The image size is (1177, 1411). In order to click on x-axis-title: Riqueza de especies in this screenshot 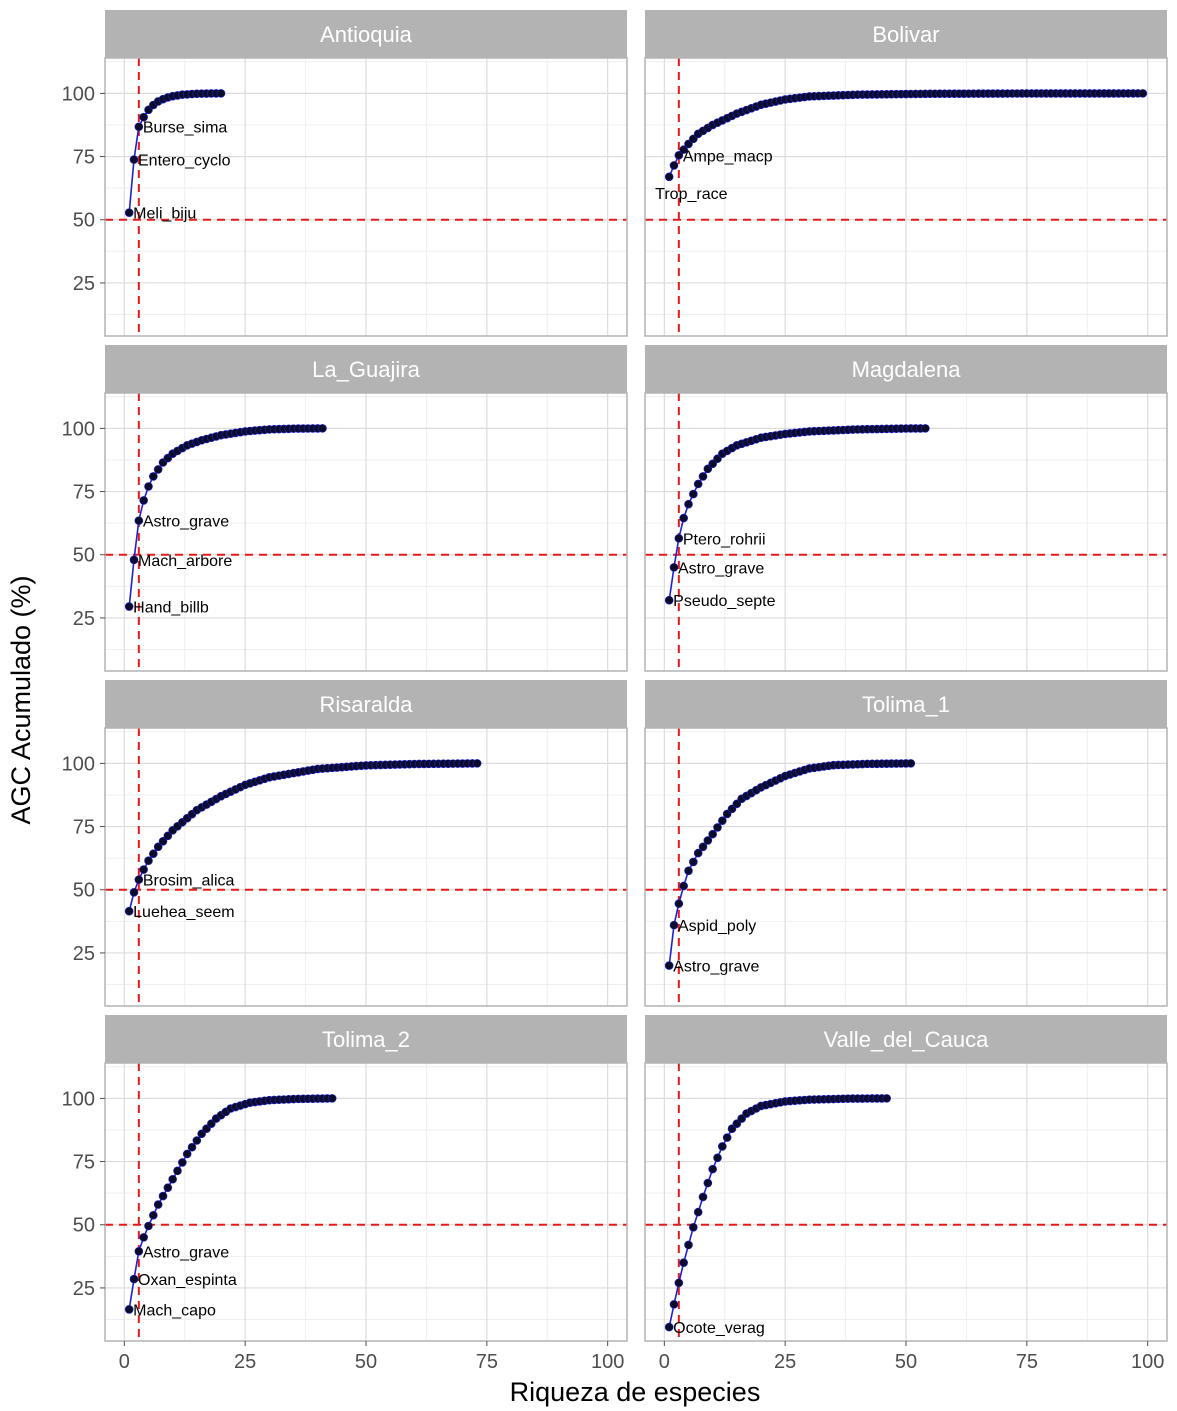, I will do `click(635, 1392)`.